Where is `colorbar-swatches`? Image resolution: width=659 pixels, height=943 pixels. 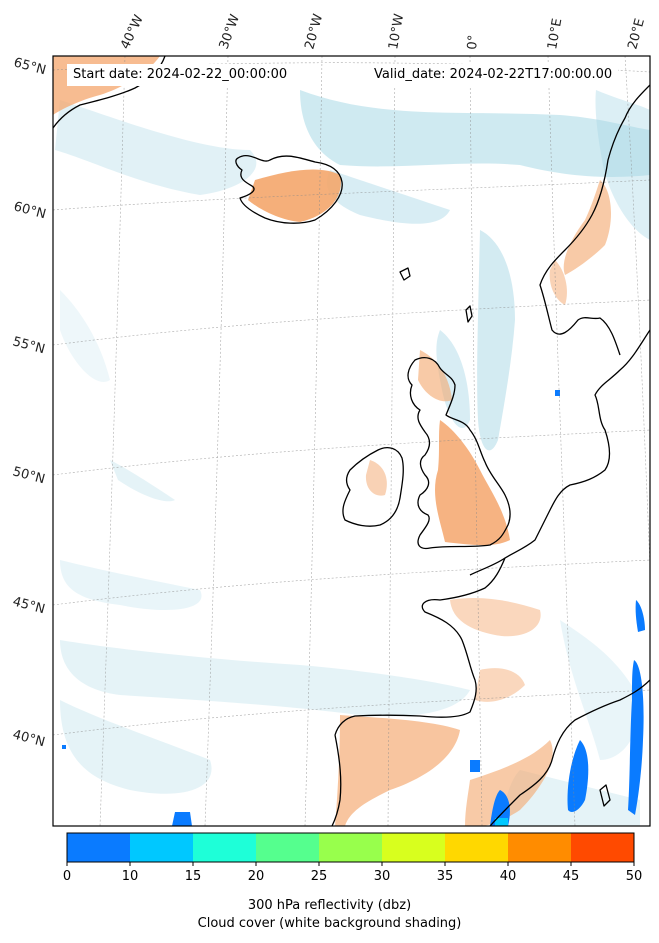 colorbar-swatches is located at coordinates (351, 847).